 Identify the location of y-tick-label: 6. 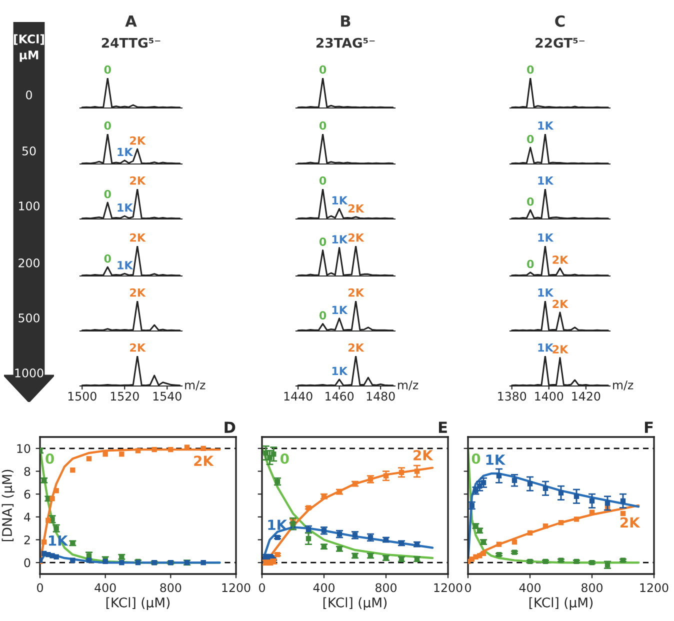
(27, 494).